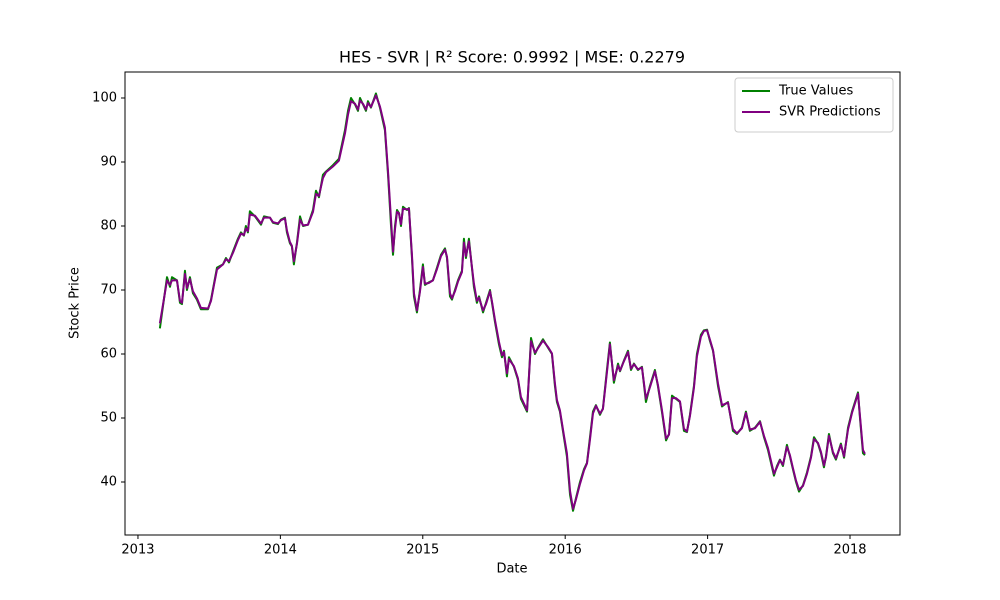 The image size is (1000, 600). I want to click on x-tick-label: 2015, so click(422, 550).